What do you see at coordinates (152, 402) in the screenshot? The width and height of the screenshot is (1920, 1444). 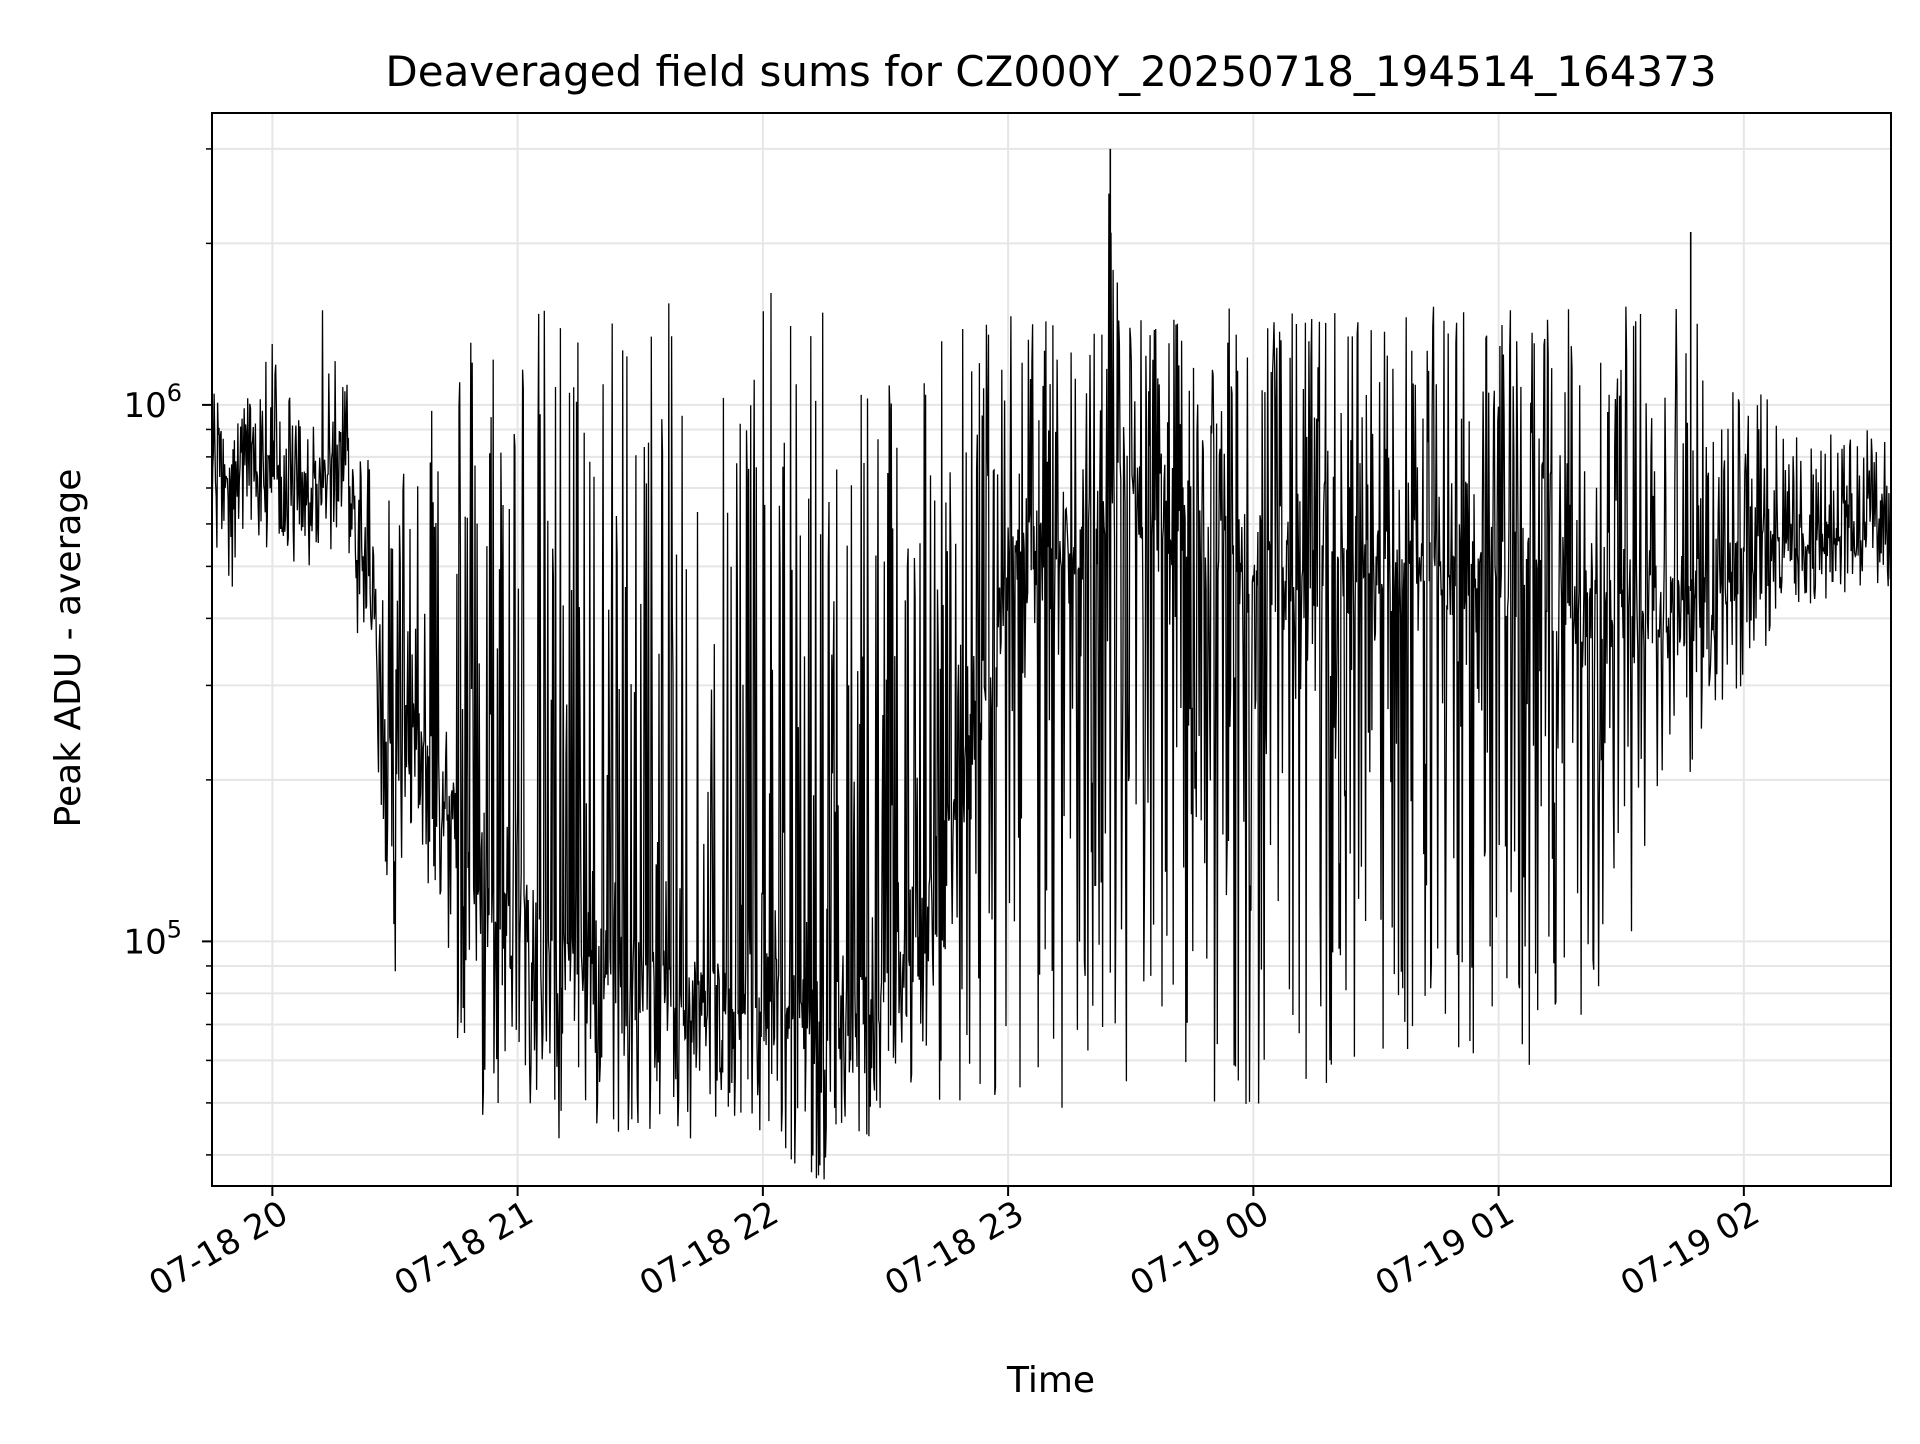 I see `y-tick-label: 10⁶` at bounding box center [152, 402].